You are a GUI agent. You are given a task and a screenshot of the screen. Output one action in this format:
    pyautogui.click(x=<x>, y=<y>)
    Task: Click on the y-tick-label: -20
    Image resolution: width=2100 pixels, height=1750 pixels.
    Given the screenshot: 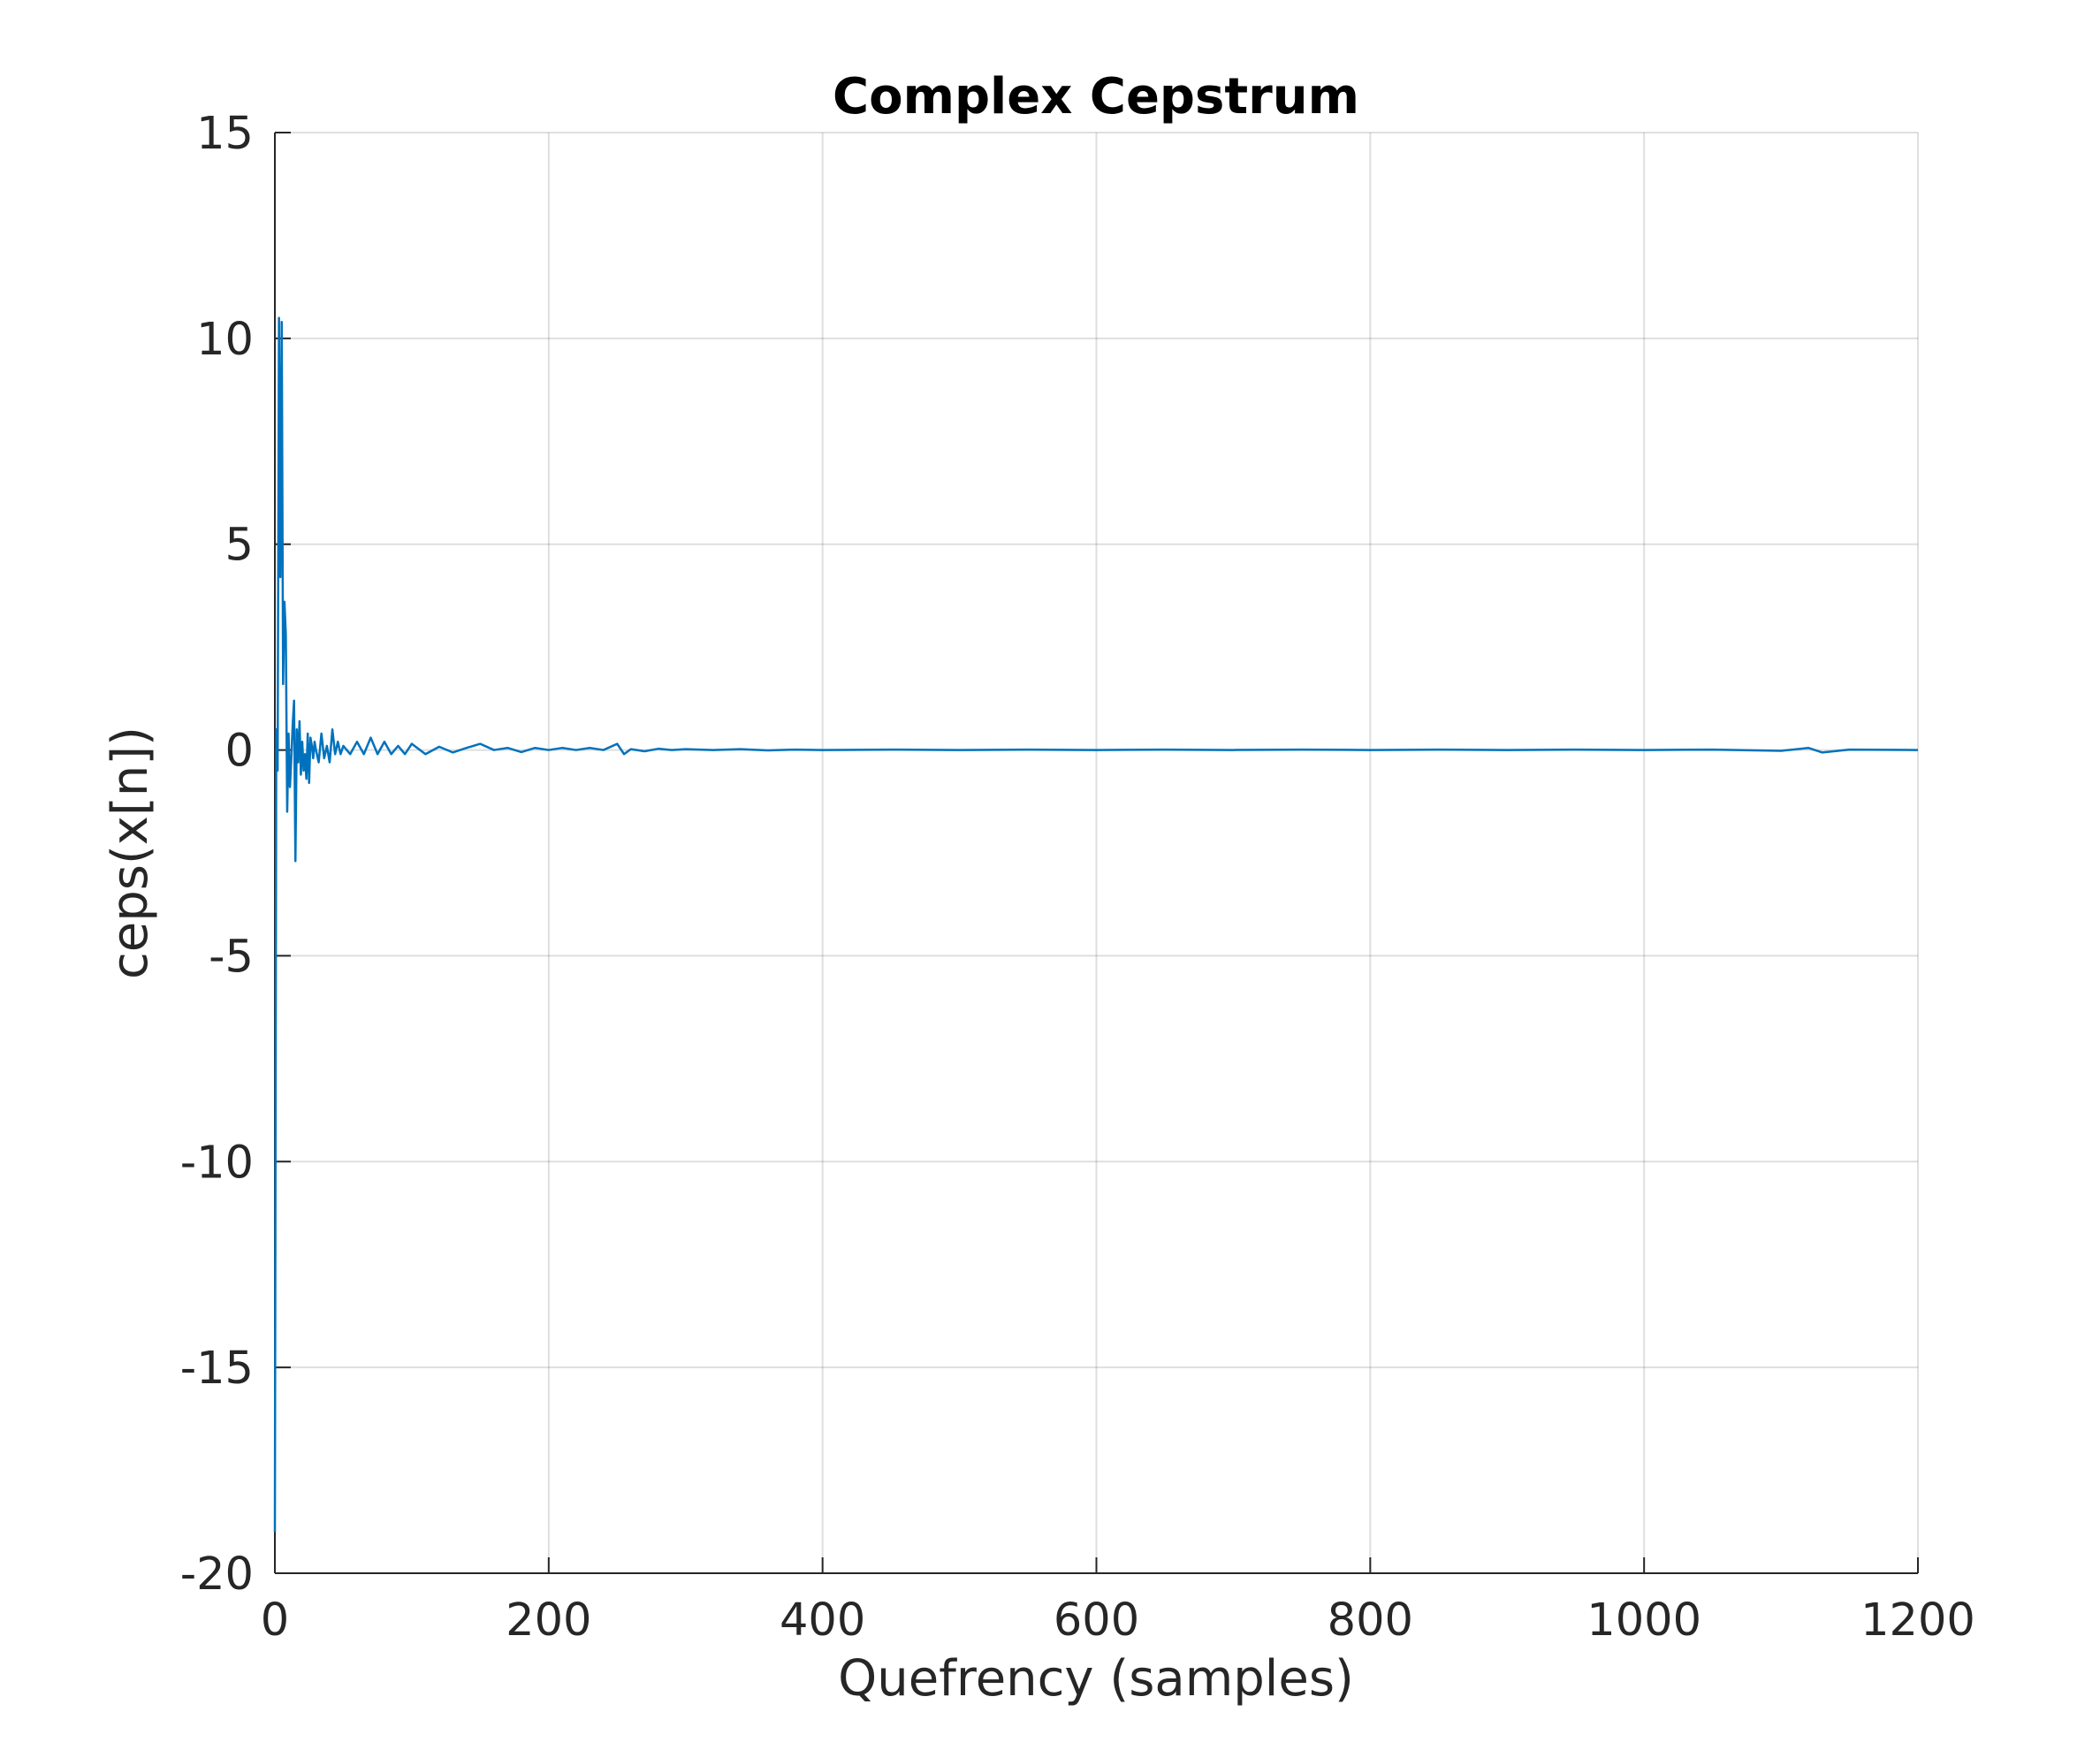 What is the action you would take?
    pyautogui.click(x=217, y=1575)
    